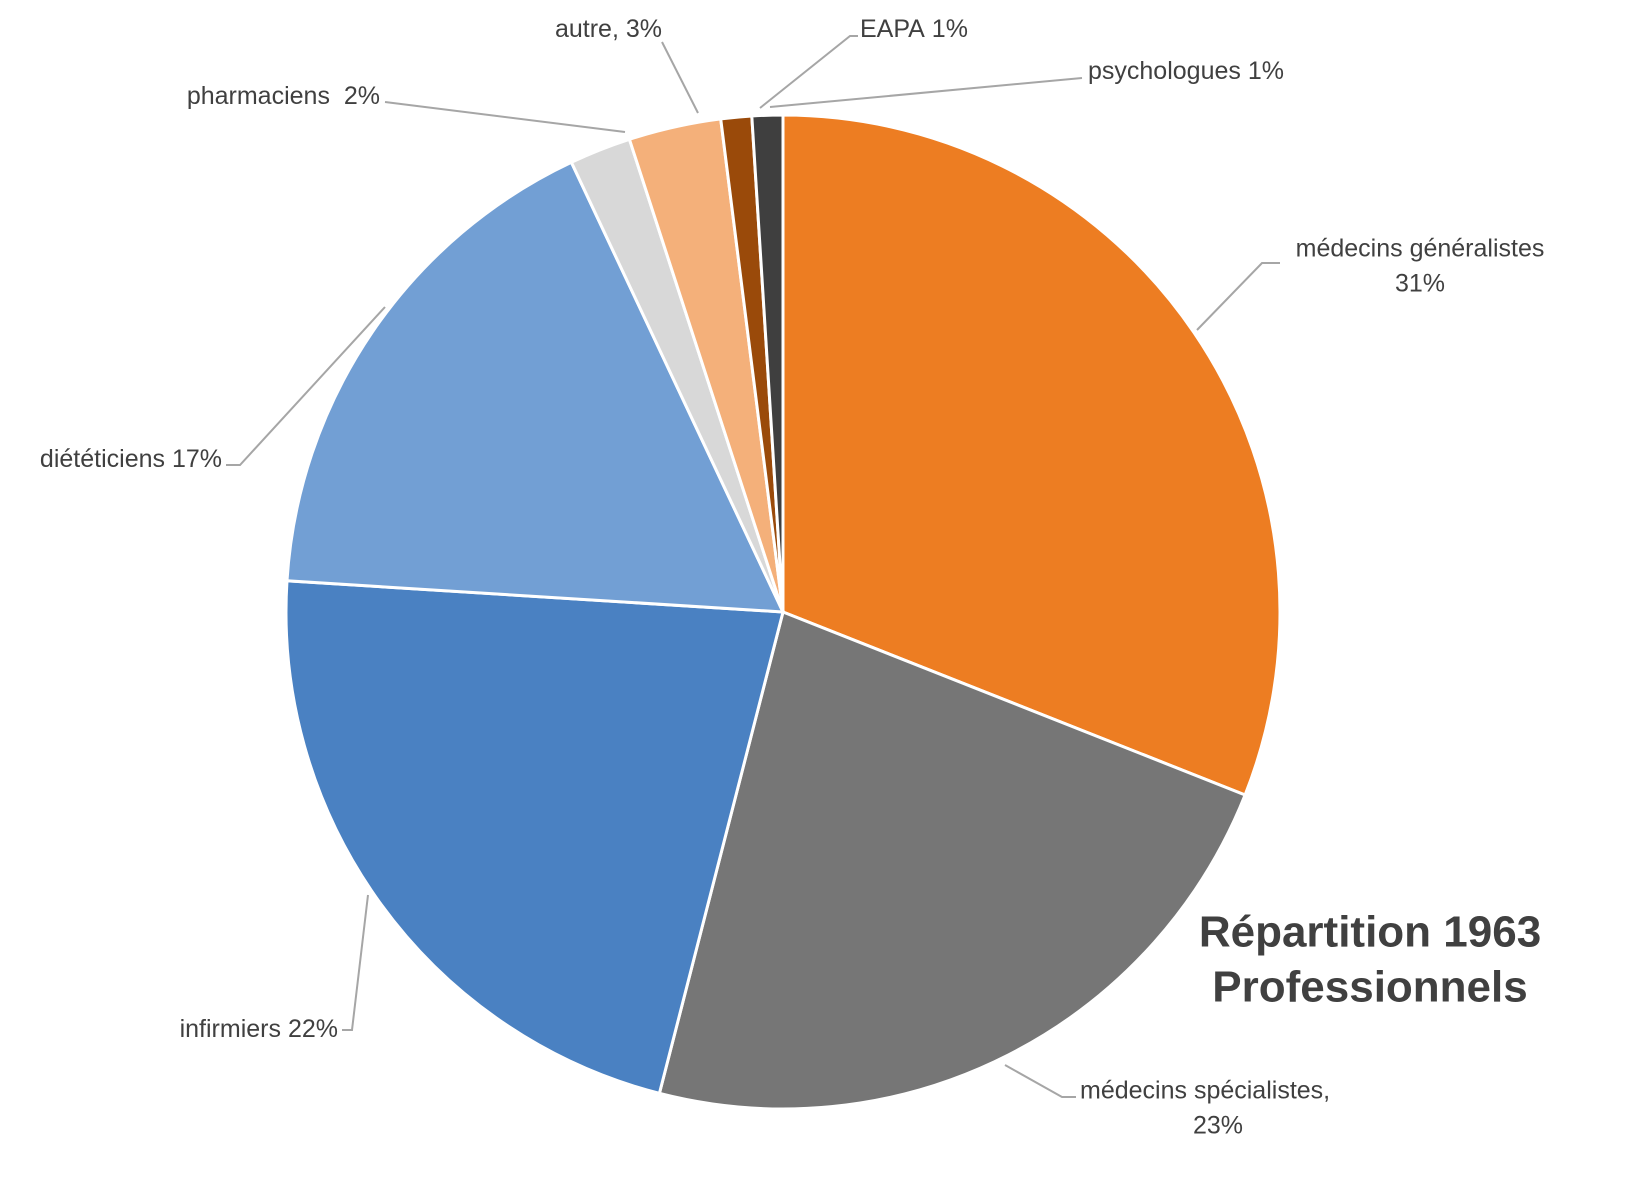 The image size is (1626, 1177). Describe the element at coordinates (1218, 1126) in the screenshot. I see `data-label: 23%` at that location.